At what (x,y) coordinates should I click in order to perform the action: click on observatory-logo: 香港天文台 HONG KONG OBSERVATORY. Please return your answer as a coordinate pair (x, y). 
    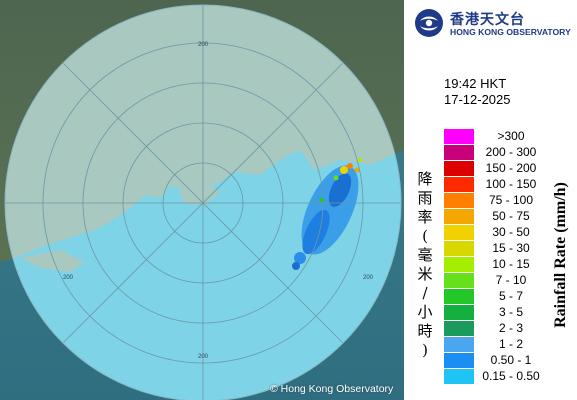
    Looking at the image, I should click on (494, 24).